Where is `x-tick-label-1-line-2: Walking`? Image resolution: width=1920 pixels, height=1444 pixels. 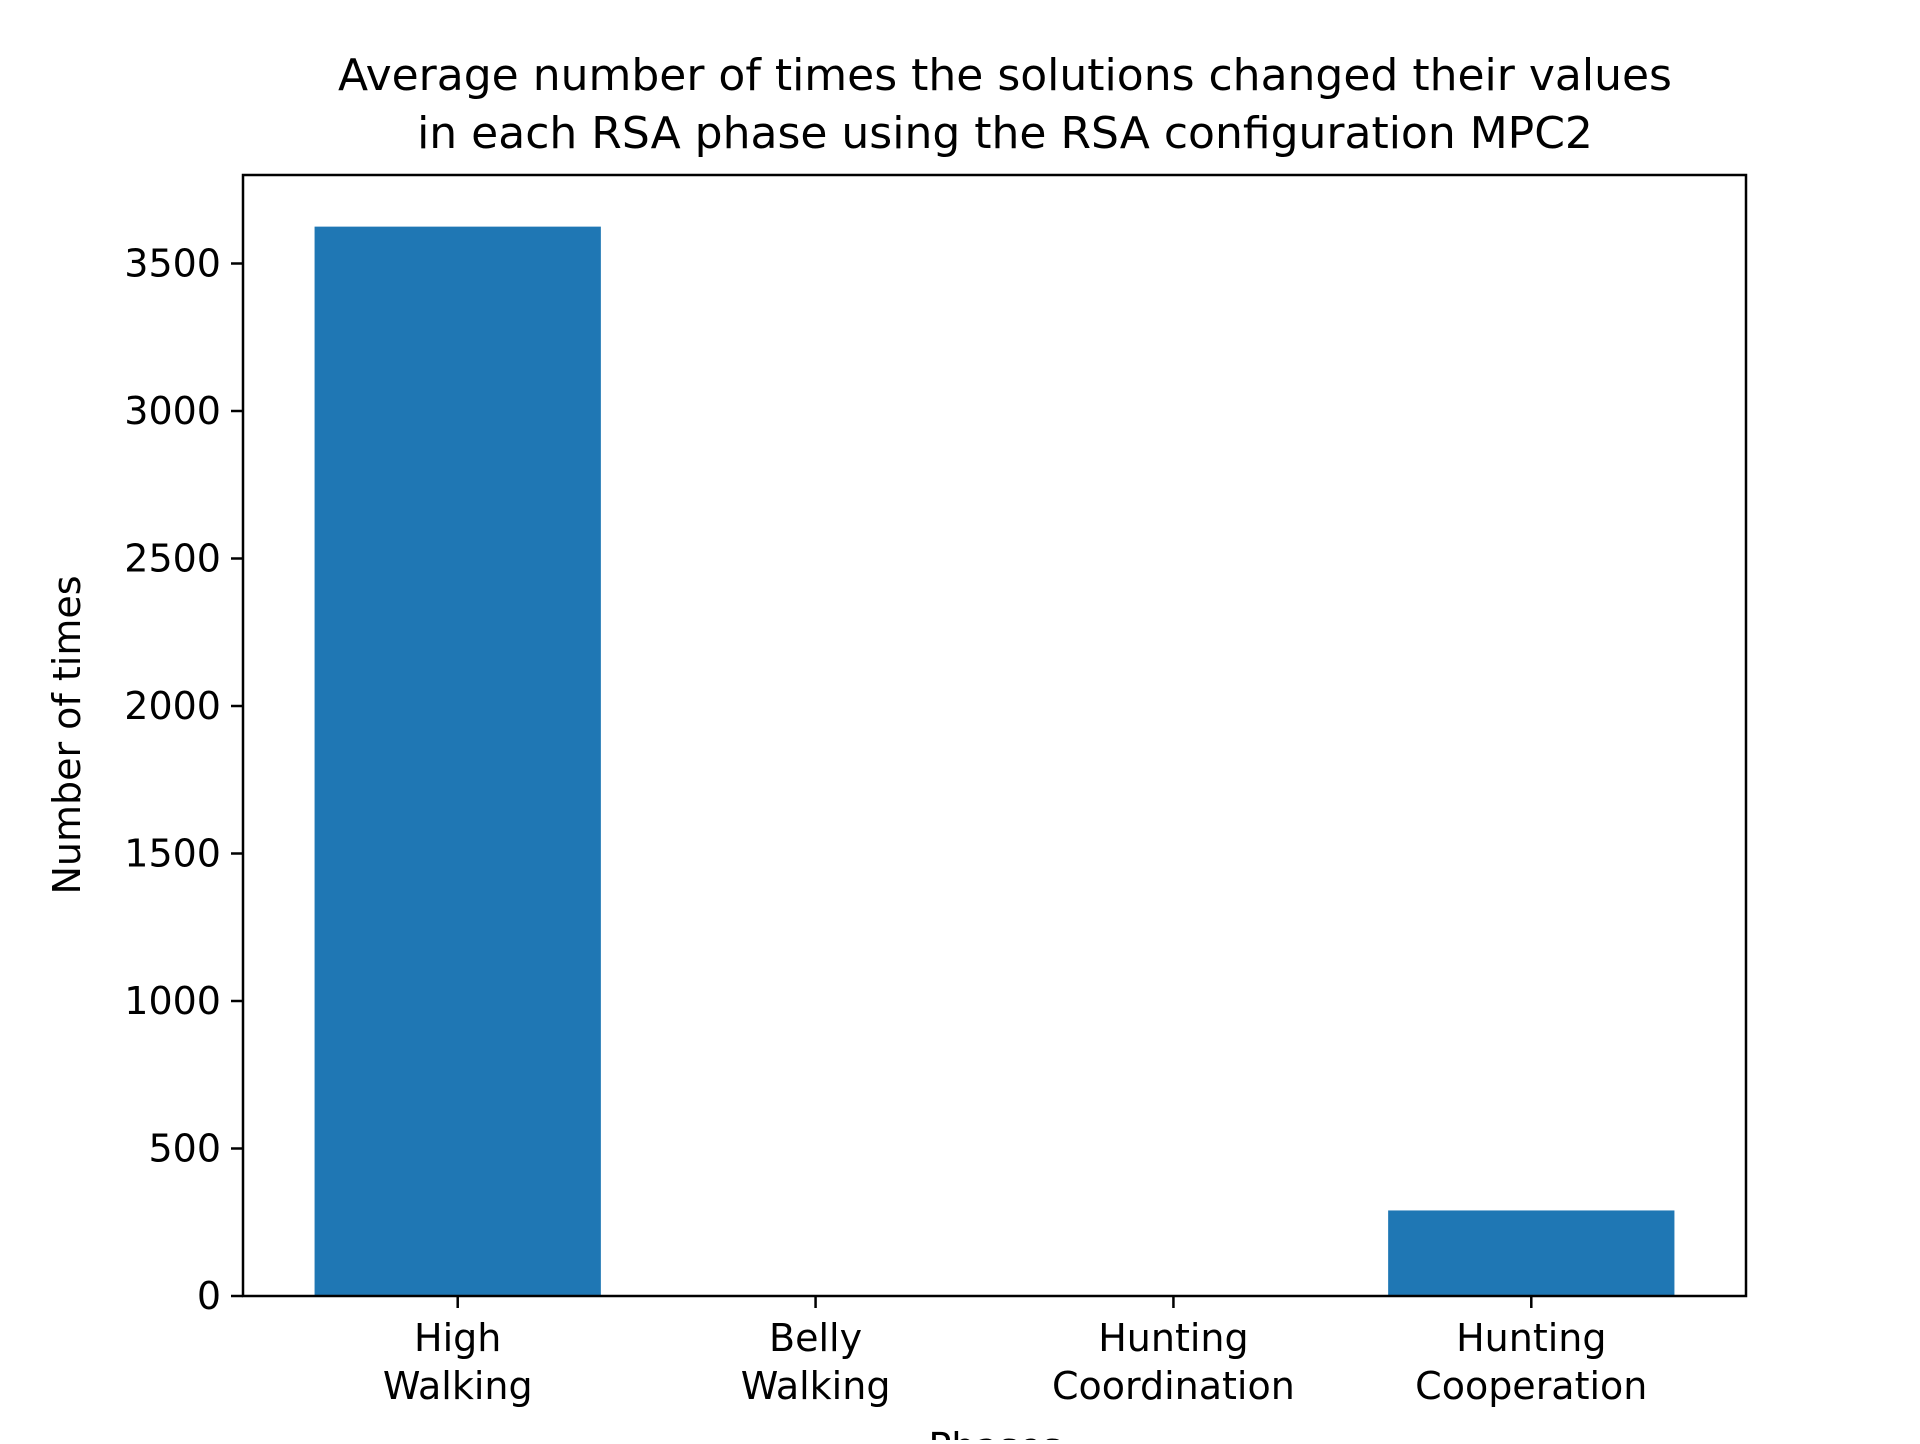
x-tick-label-1-line-2: Walking is located at coordinates (816, 1386).